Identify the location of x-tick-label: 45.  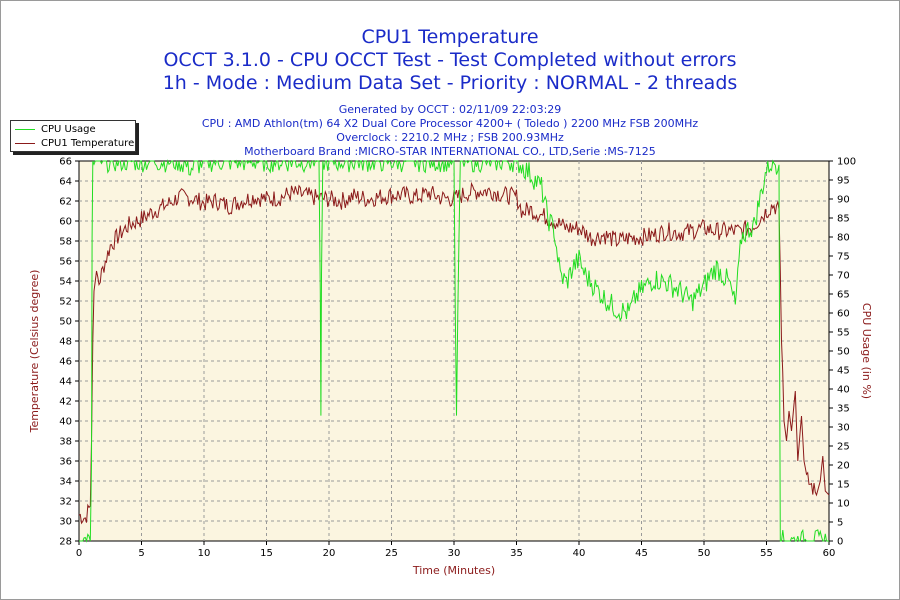
(641, 553).